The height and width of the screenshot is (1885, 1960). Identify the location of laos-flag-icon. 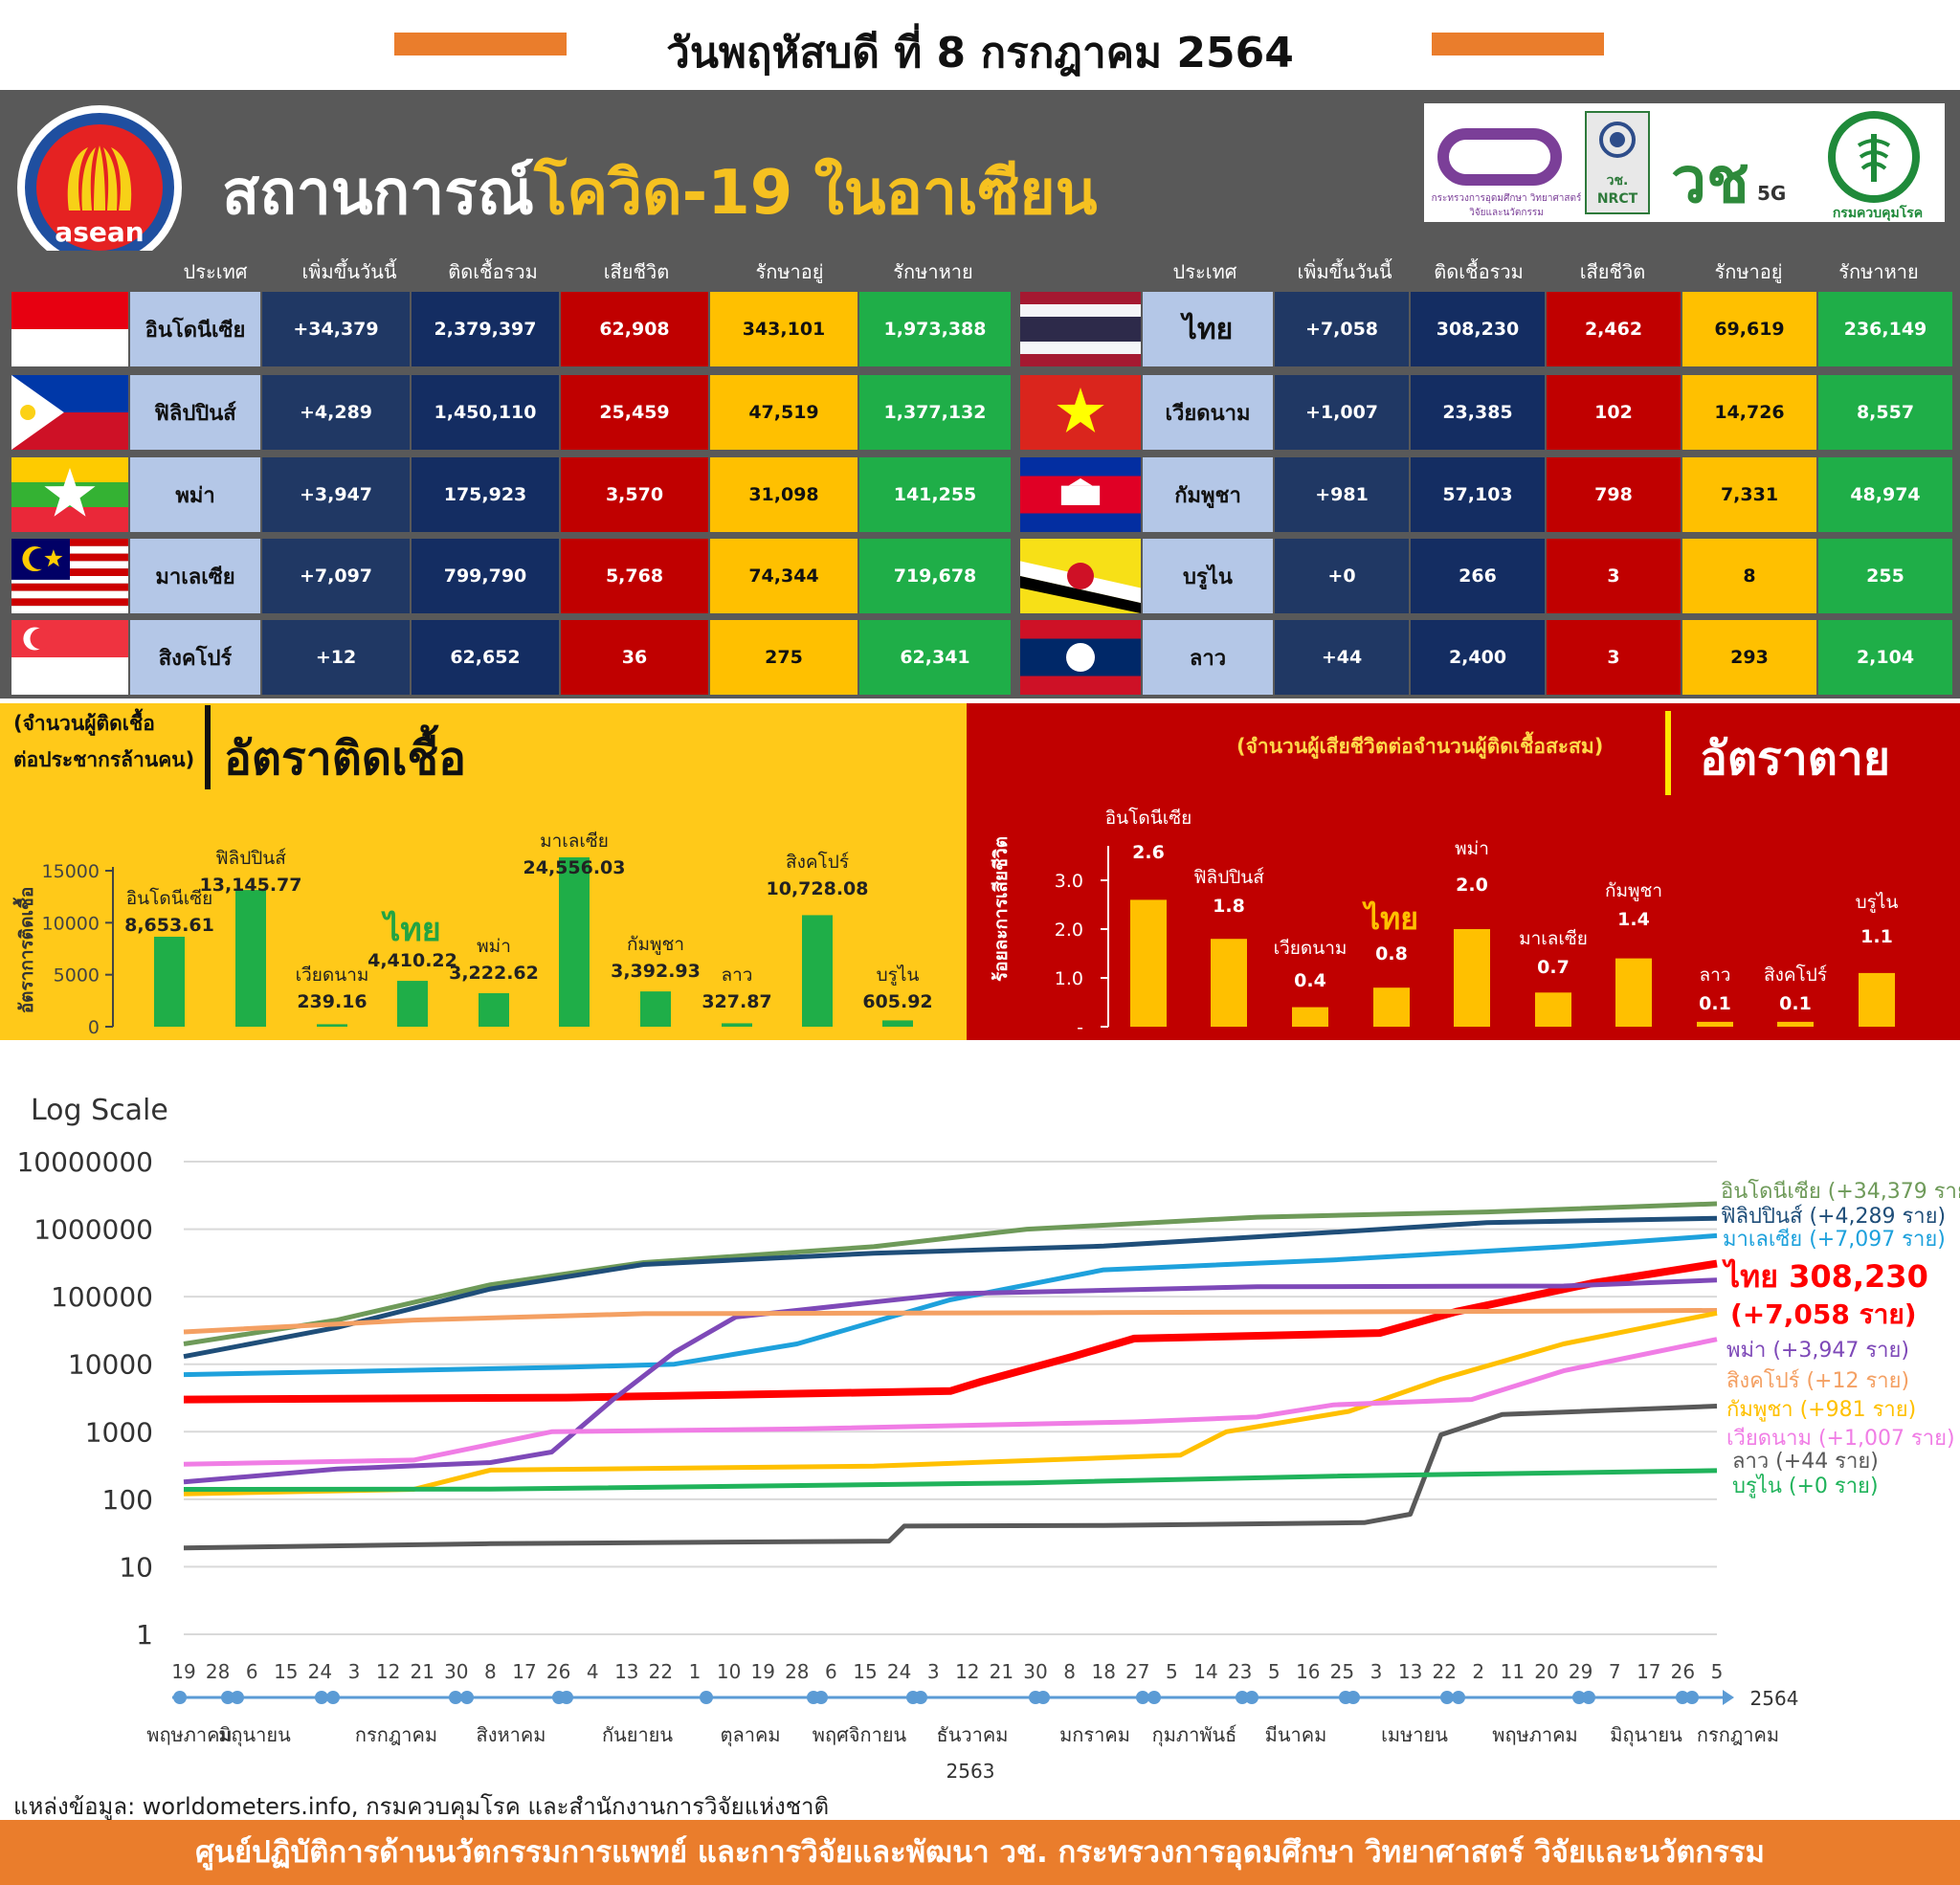
(1081, 658).